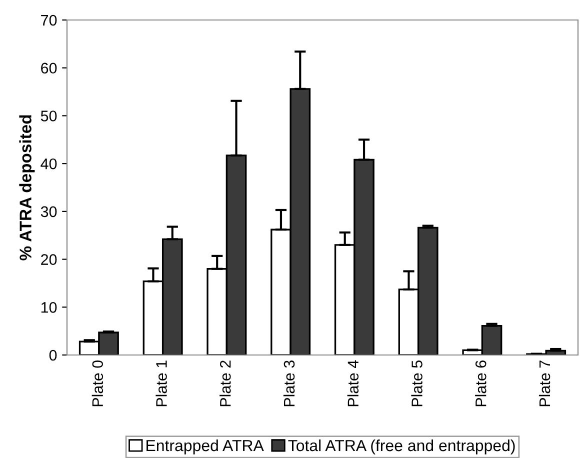 The height and width of the screenshot is (458, 581). Describe the element at coordinates (49, 259) in the screenshot. I see `y-tick-label: 20` at that location.